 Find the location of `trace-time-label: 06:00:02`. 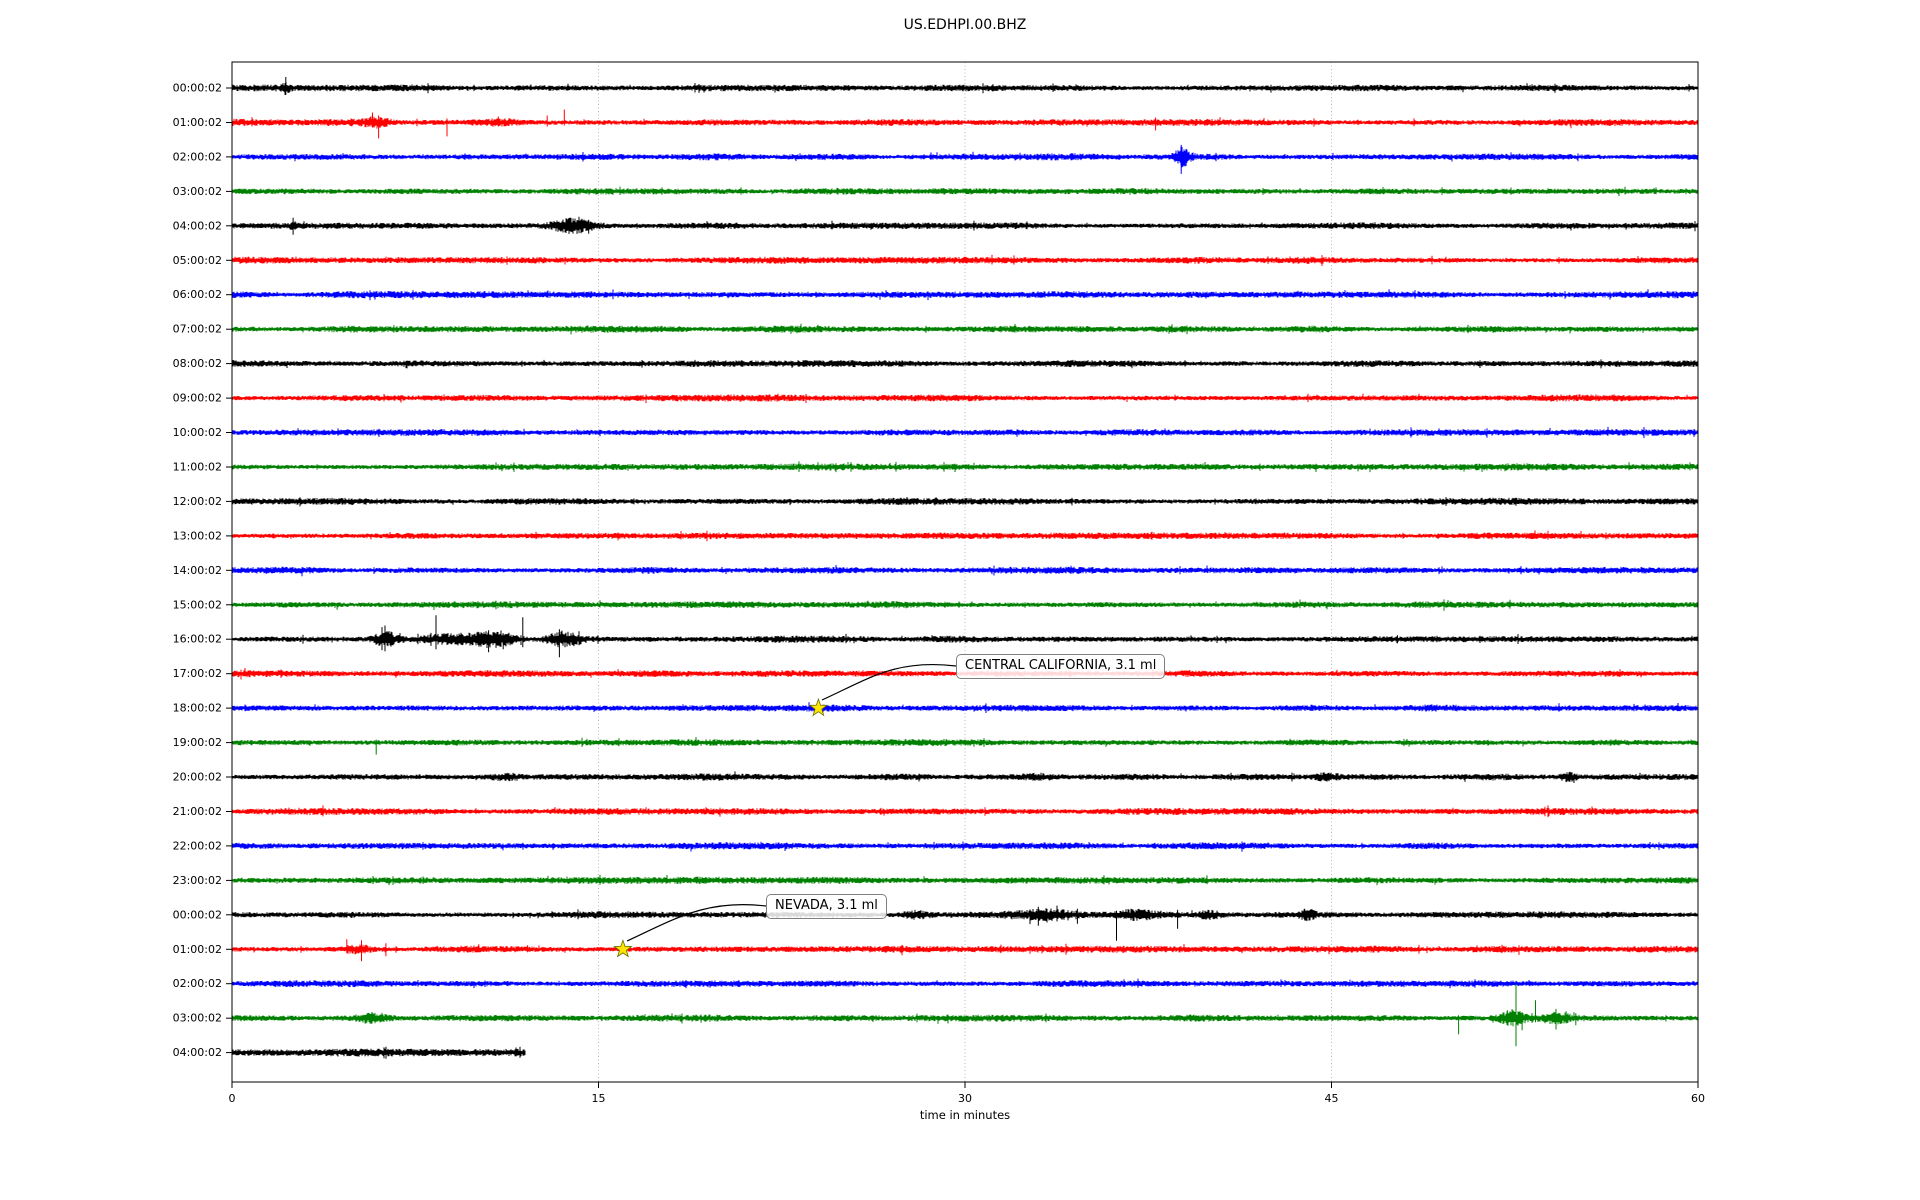

trace-time-label: 06:00:02 is located at coordinates (197, 294).